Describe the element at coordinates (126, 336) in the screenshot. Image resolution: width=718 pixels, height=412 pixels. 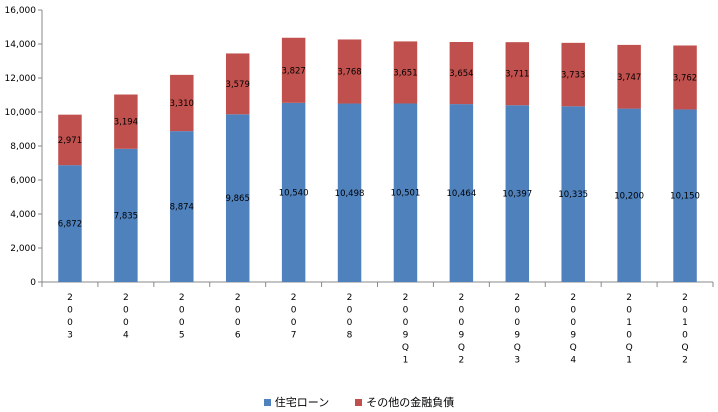
I see `x-tick-label: 4` at that location.